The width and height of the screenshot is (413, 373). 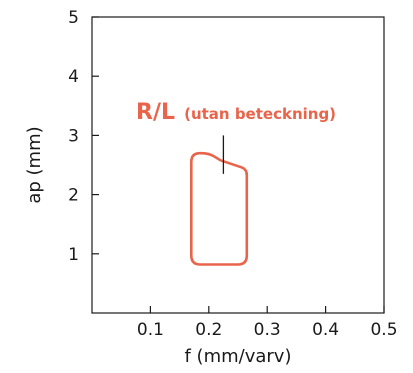 I want to click on x-axis-label: f (mm/varv), so click(x=238, y=356).